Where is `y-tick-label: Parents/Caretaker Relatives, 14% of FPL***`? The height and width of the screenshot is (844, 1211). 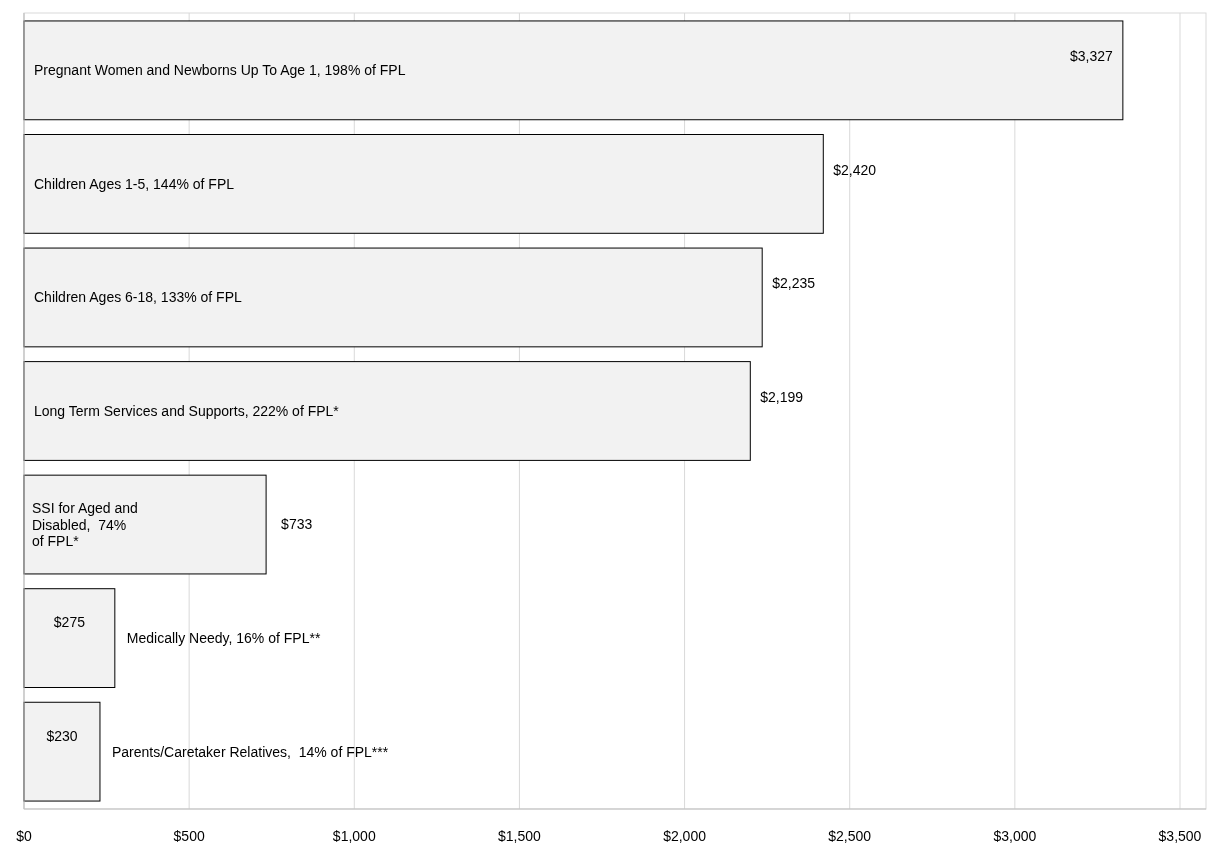
y-tick-label: Parents/Caretaker Relatives, 14% of FPL*** is located at coordinates (250, 751).